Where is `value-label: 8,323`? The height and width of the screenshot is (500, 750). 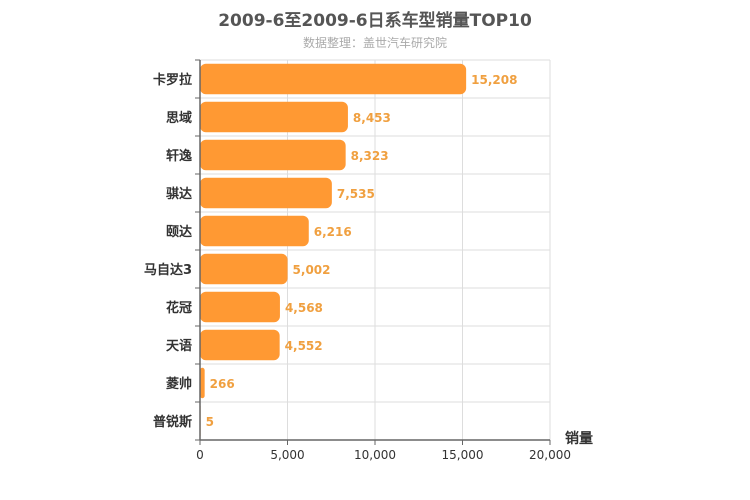
value-label: 8,323 is located at coordinates (370, 156).